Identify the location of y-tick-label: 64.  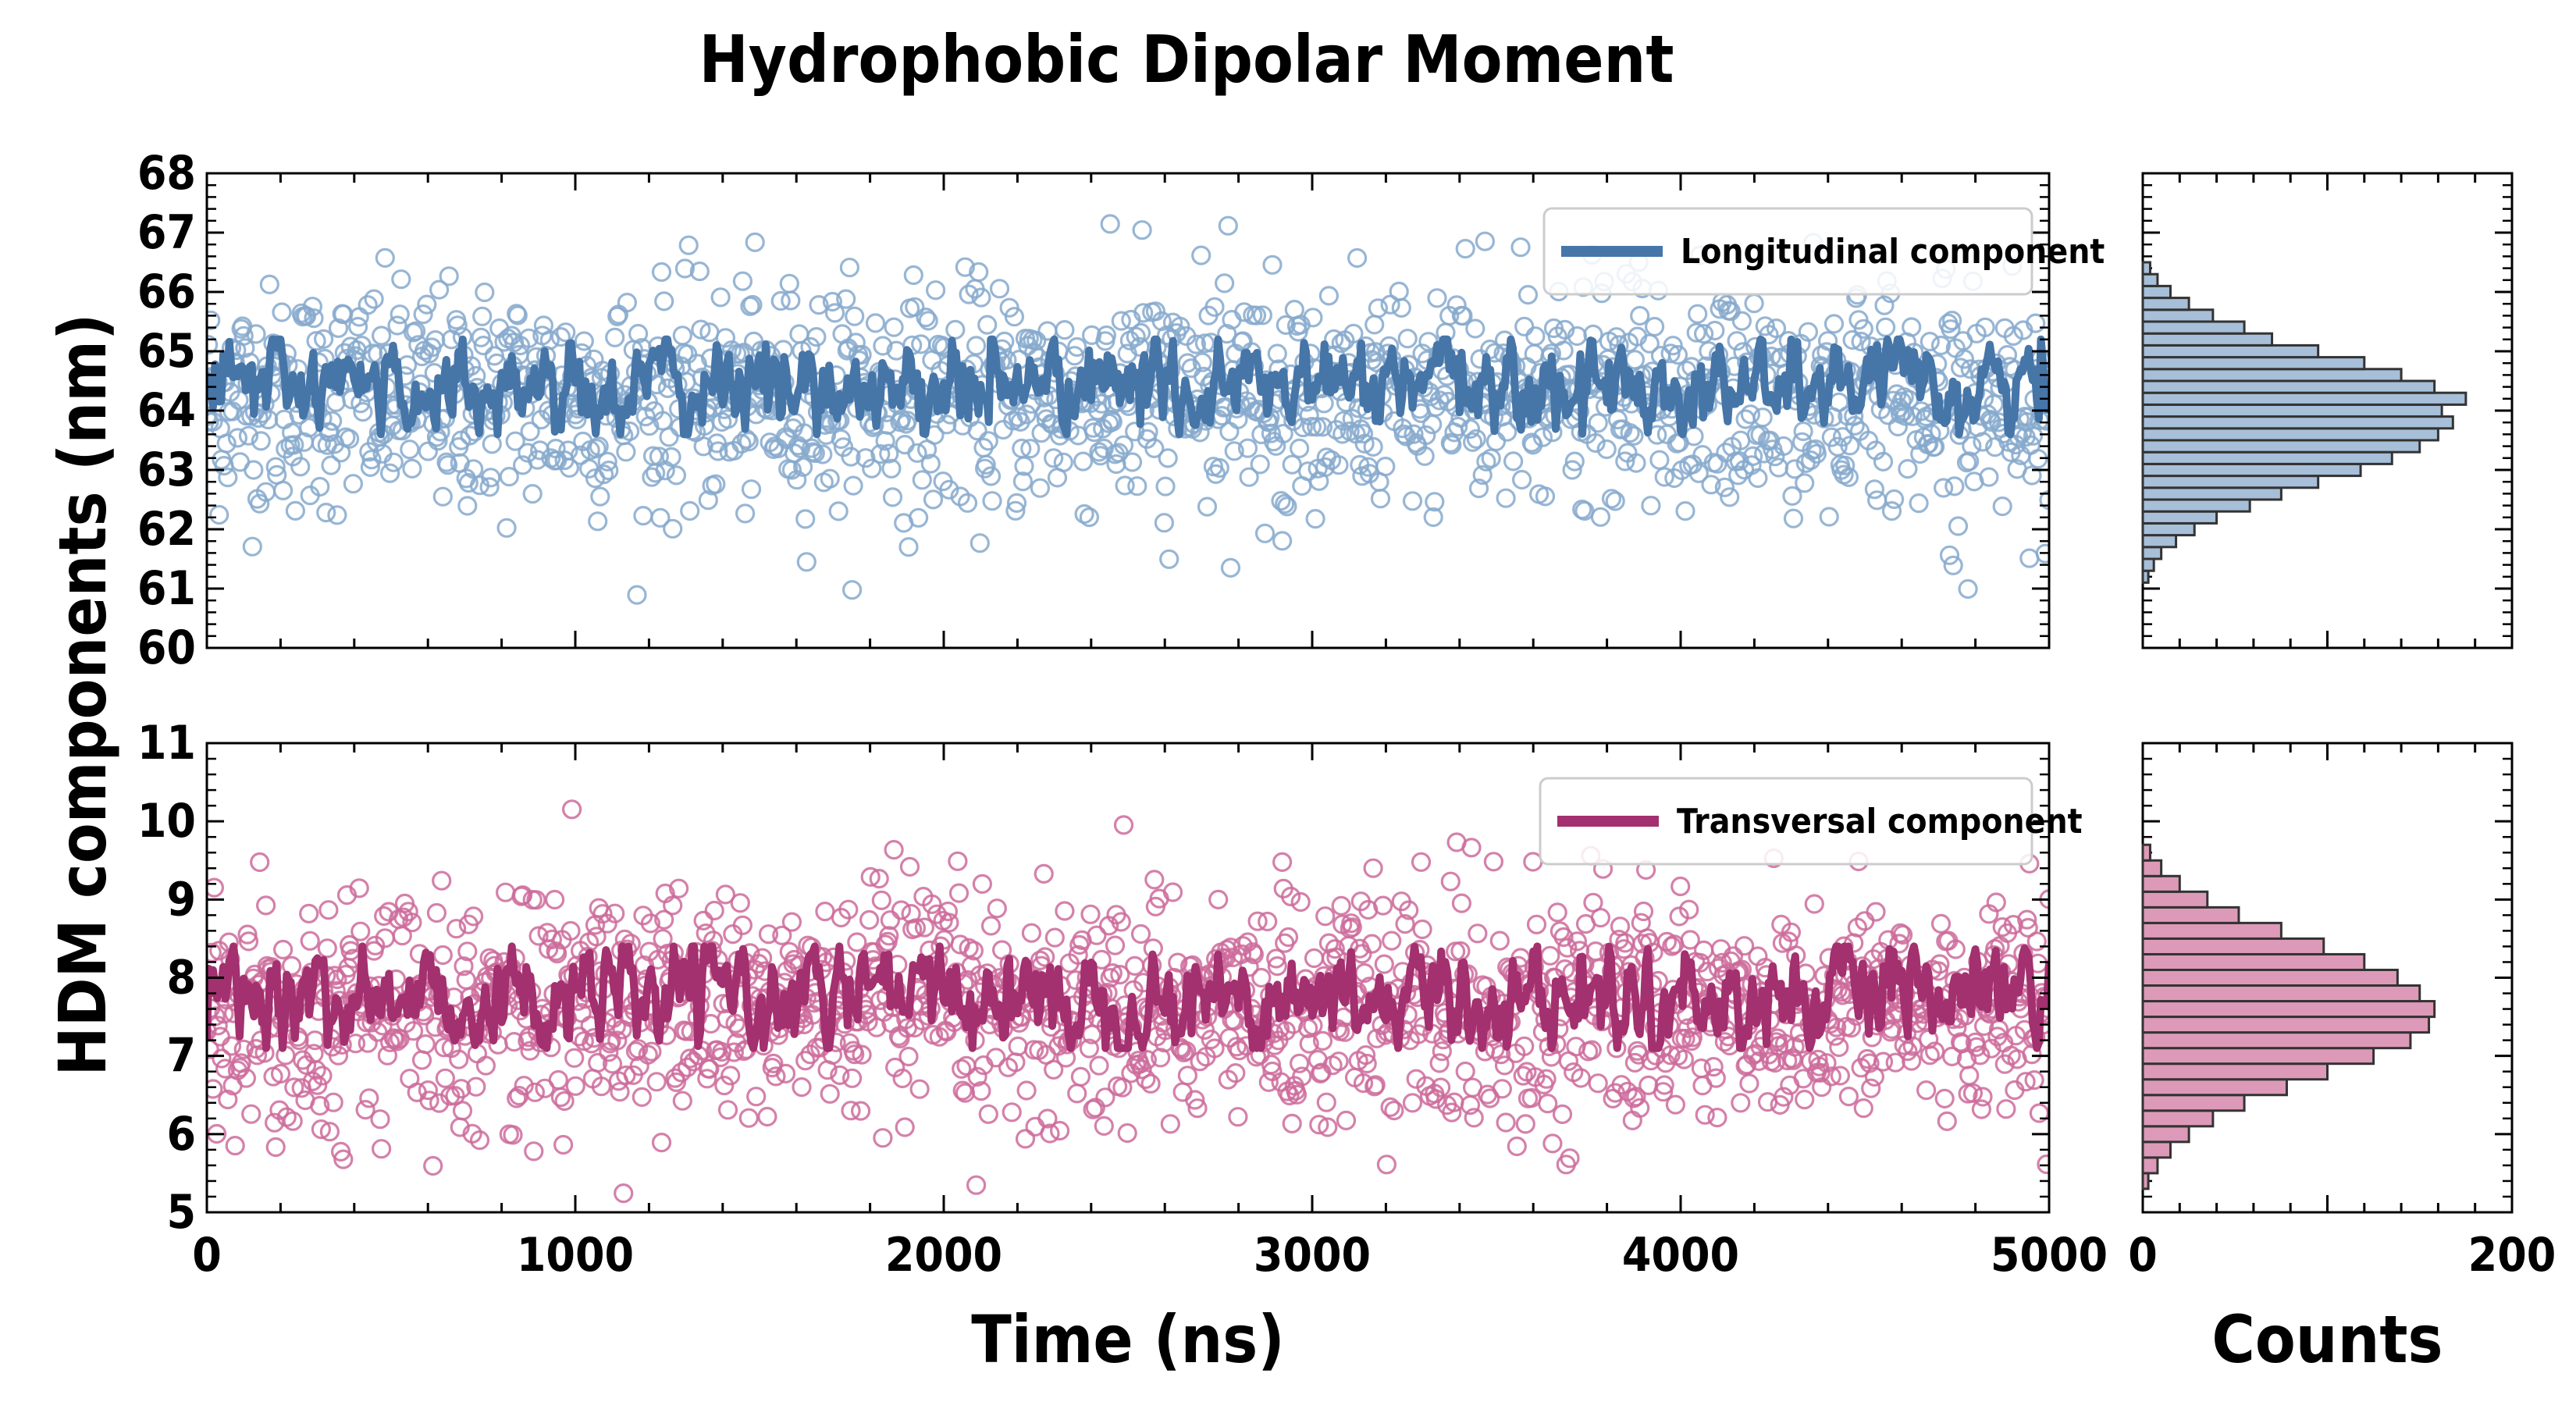
(166, 410).